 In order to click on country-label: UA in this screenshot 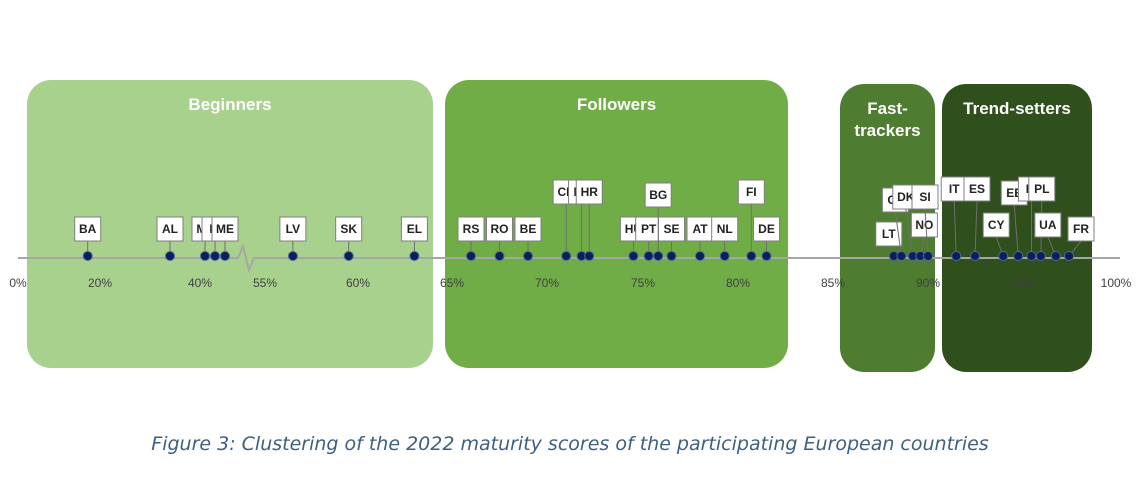, I will do `click(1048, 225)`.